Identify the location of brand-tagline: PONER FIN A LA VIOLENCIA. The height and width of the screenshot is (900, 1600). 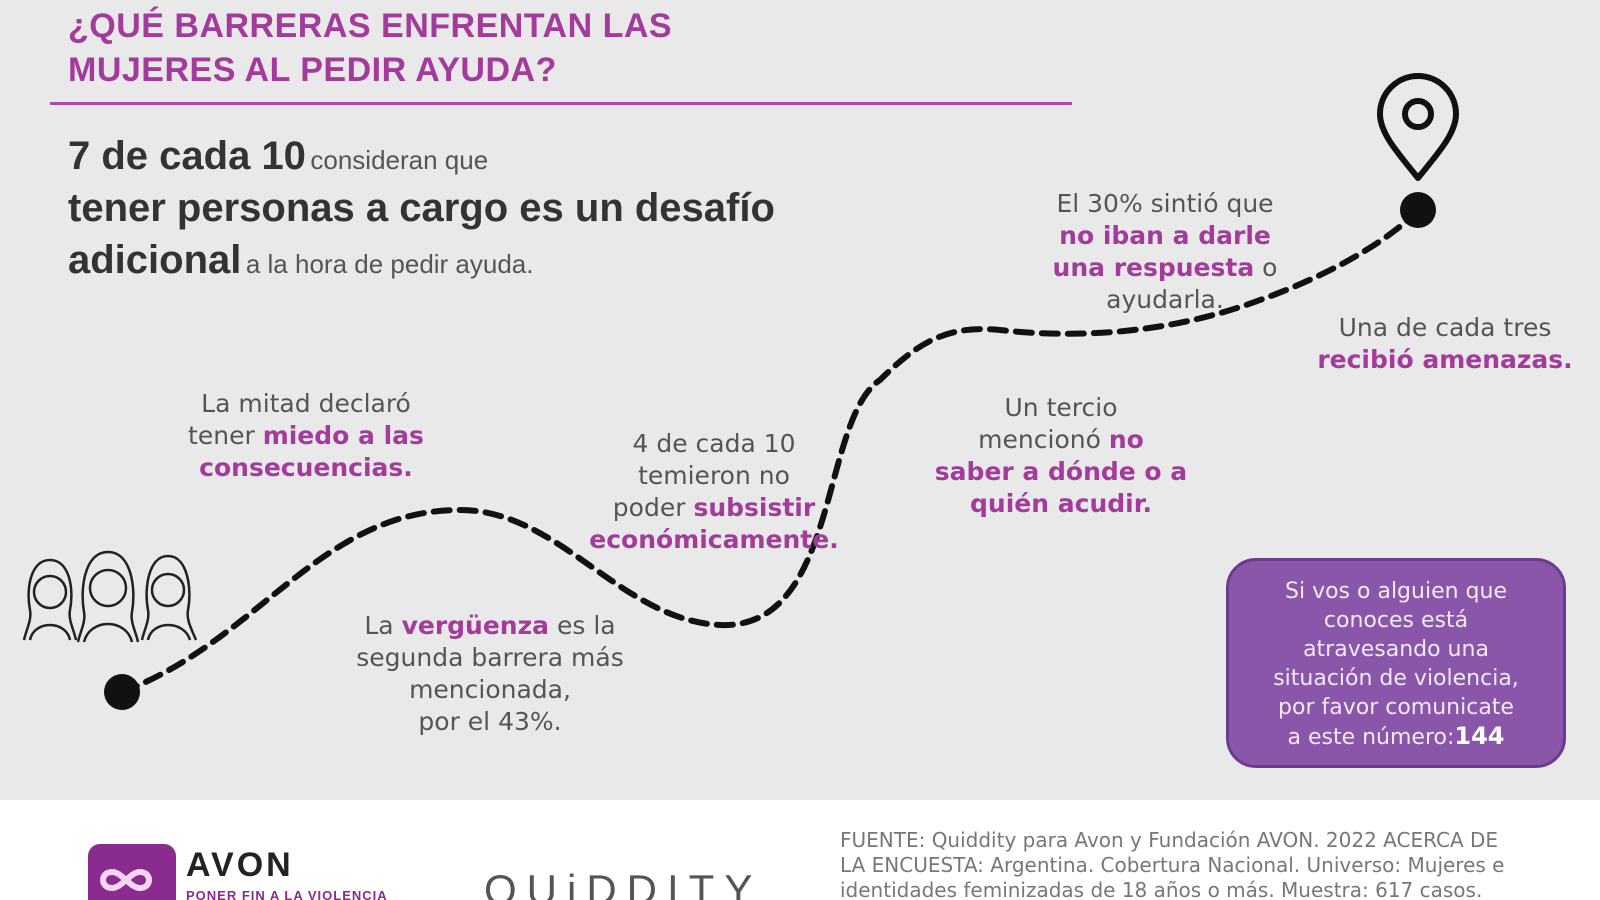
(287, 894).